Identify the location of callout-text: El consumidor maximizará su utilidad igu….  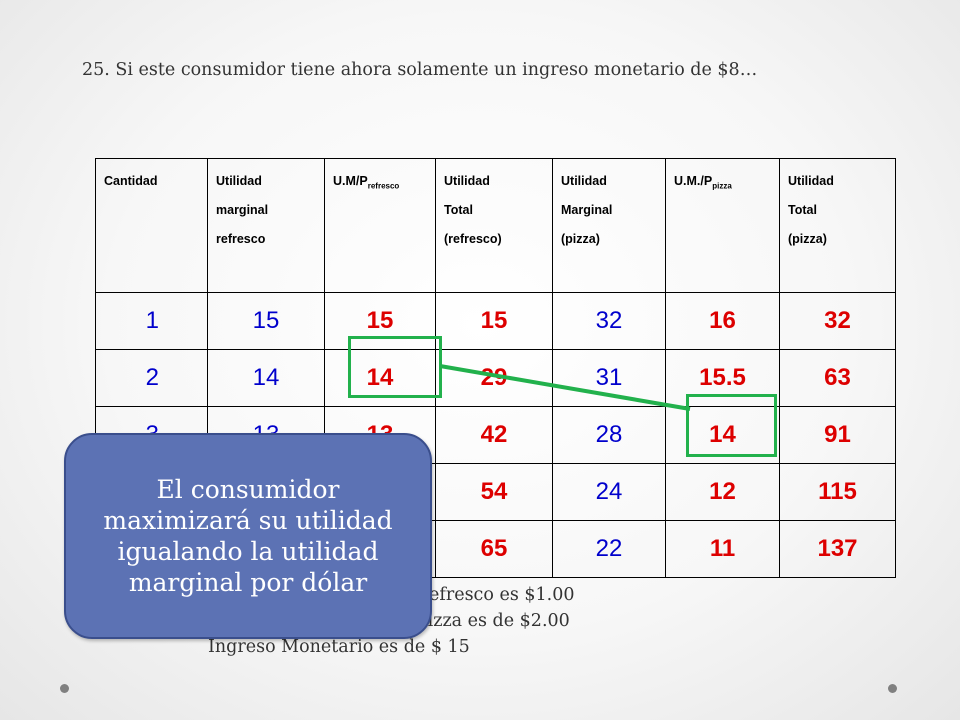
(248, 536).